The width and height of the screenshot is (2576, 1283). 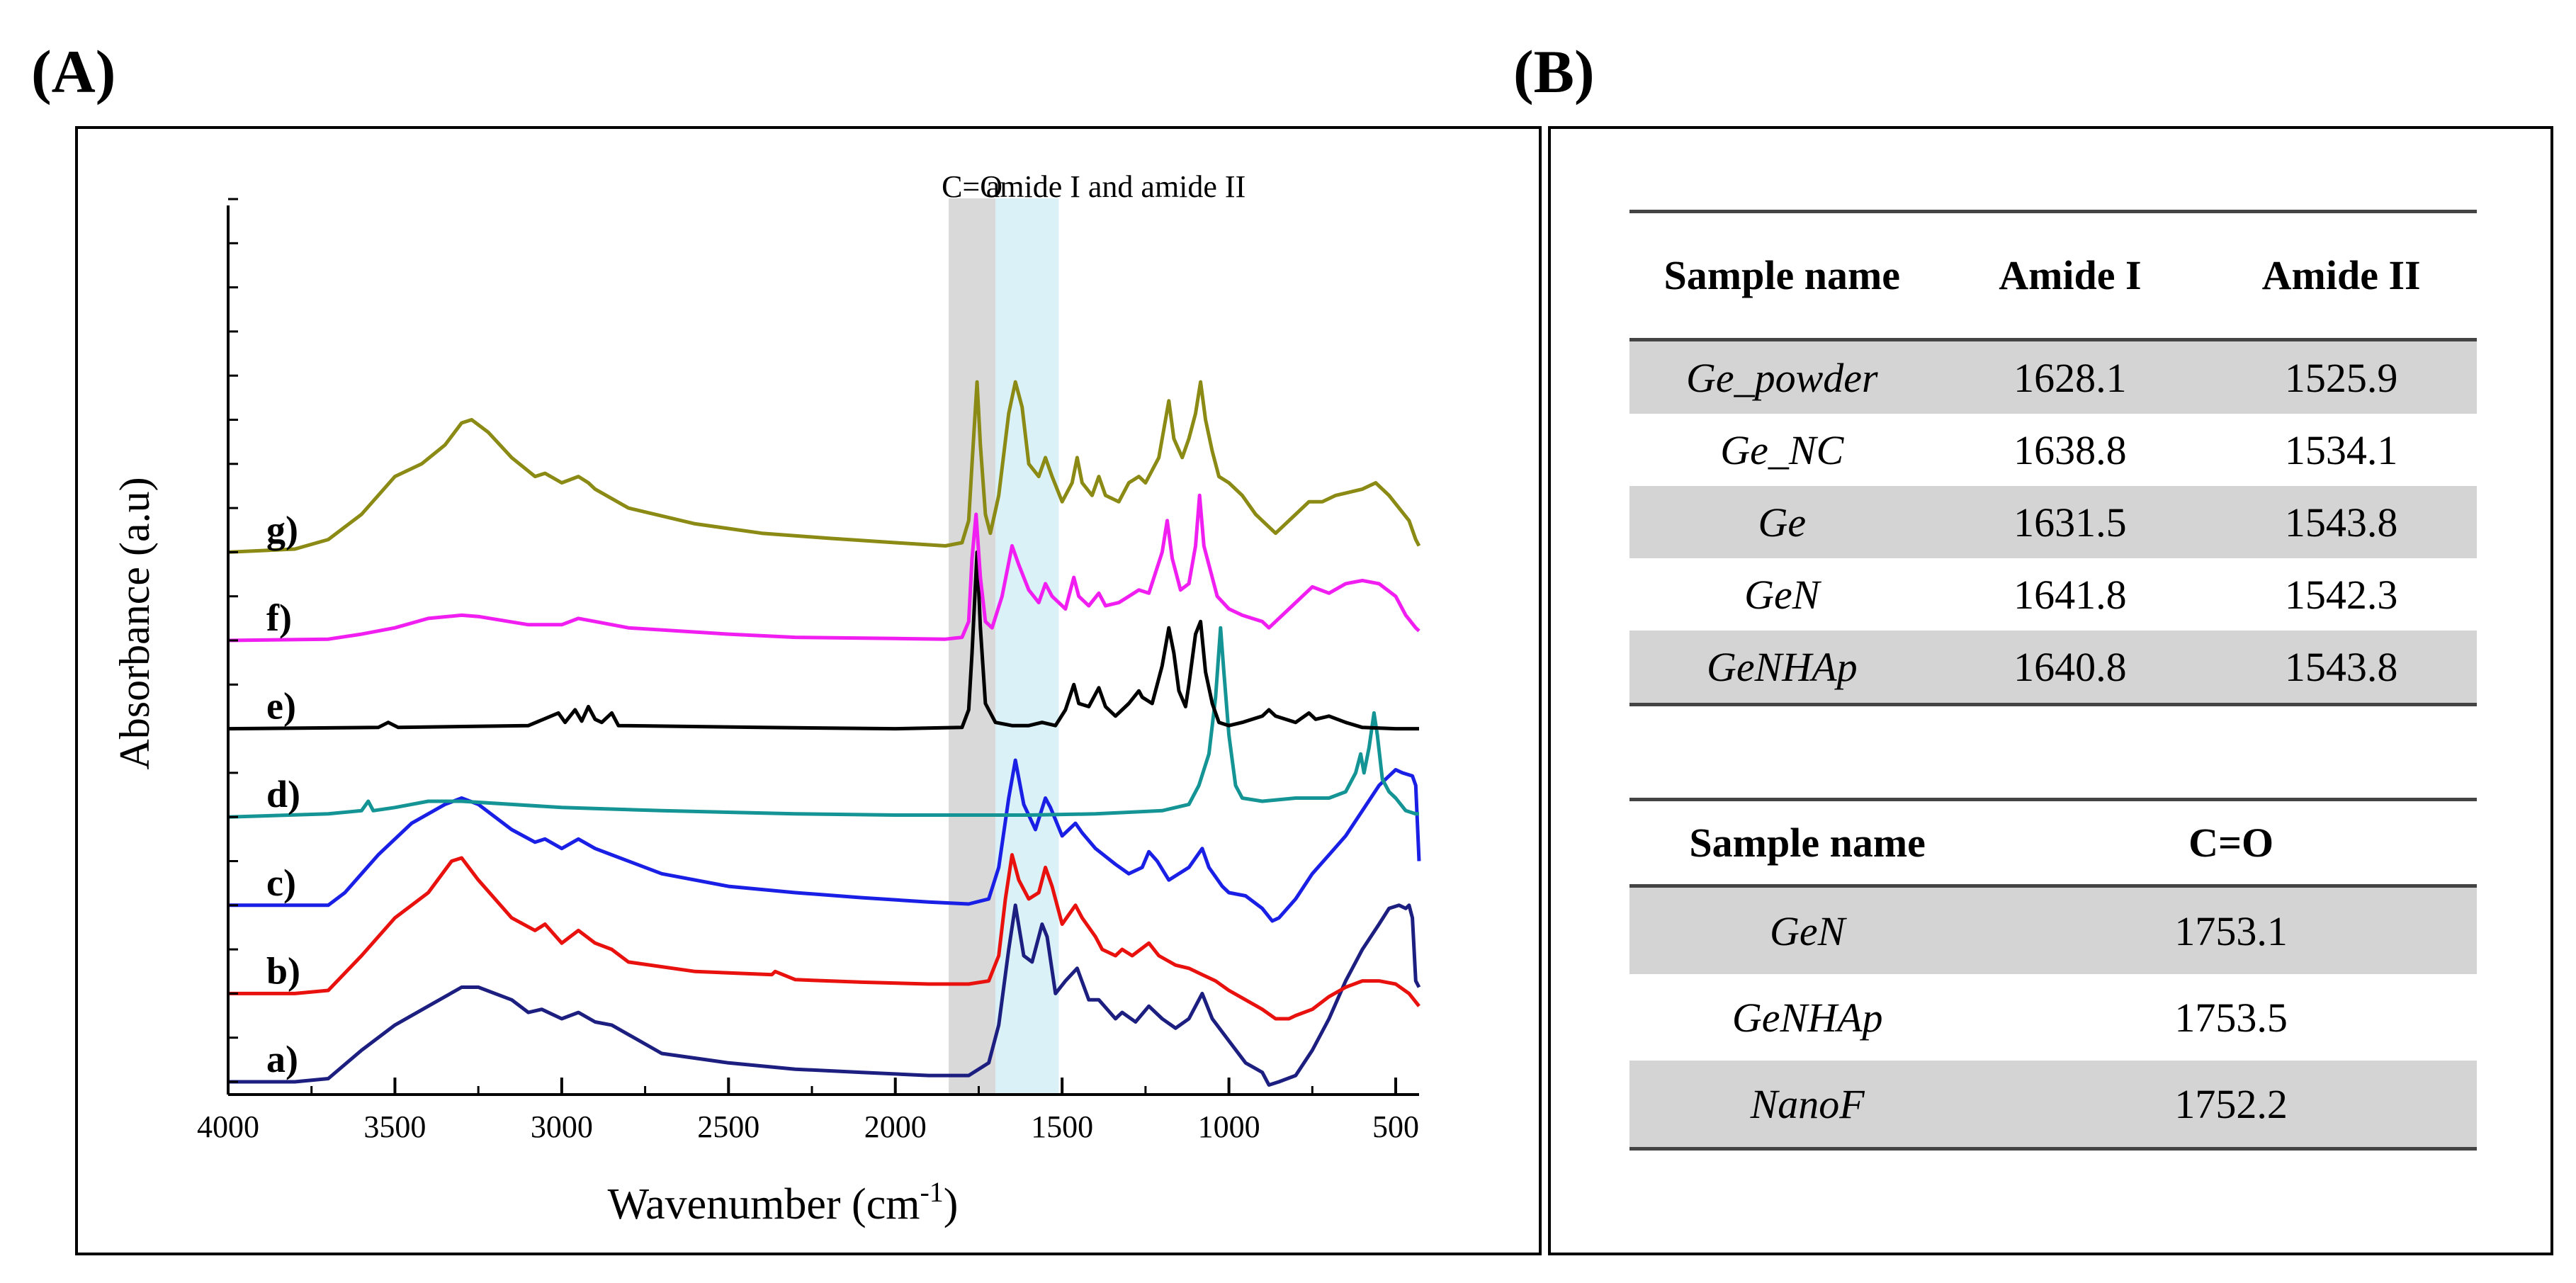 What do you see at coordinates (2070, 377) in the screenshot?
I see `amide-i-cell: 1628.1` at bounding box center [2070, 377].